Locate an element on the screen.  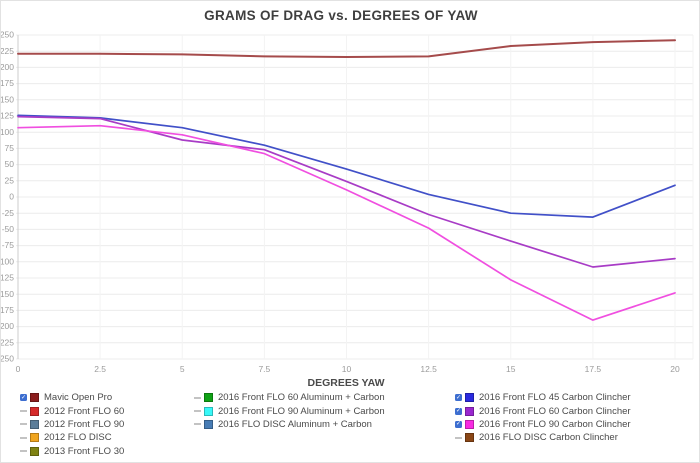
legend-item: 2013 Front FLO 30 is located at coordinates (71, 451).